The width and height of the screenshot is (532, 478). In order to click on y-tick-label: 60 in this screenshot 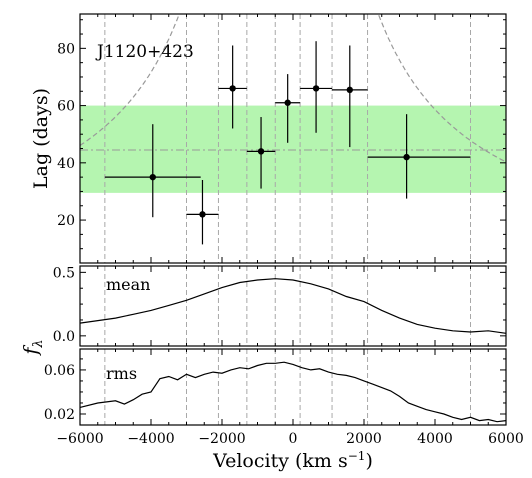, I will do `click(66, 107)`.